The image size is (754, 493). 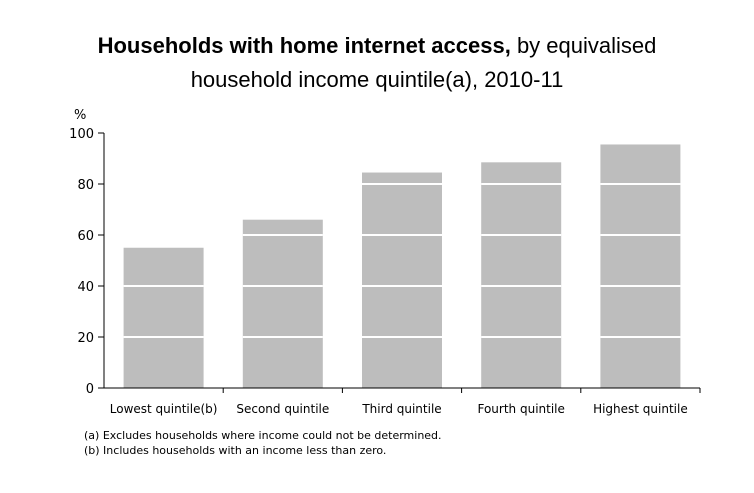 I want to click on y-tick-label: 80, so click(x=85, y=185).